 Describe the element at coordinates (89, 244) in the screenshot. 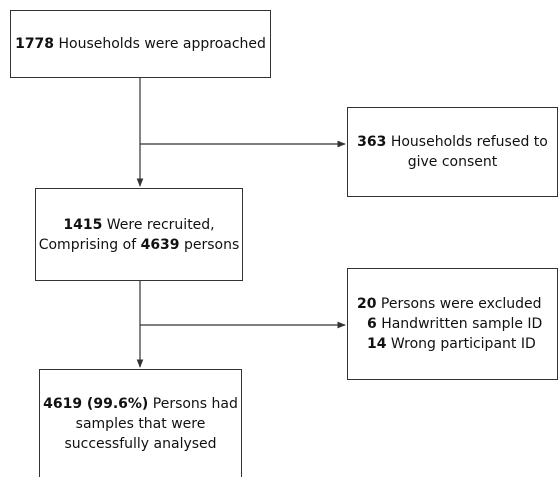

I see `recruited-persons-prefix: Comprising of` at that location.